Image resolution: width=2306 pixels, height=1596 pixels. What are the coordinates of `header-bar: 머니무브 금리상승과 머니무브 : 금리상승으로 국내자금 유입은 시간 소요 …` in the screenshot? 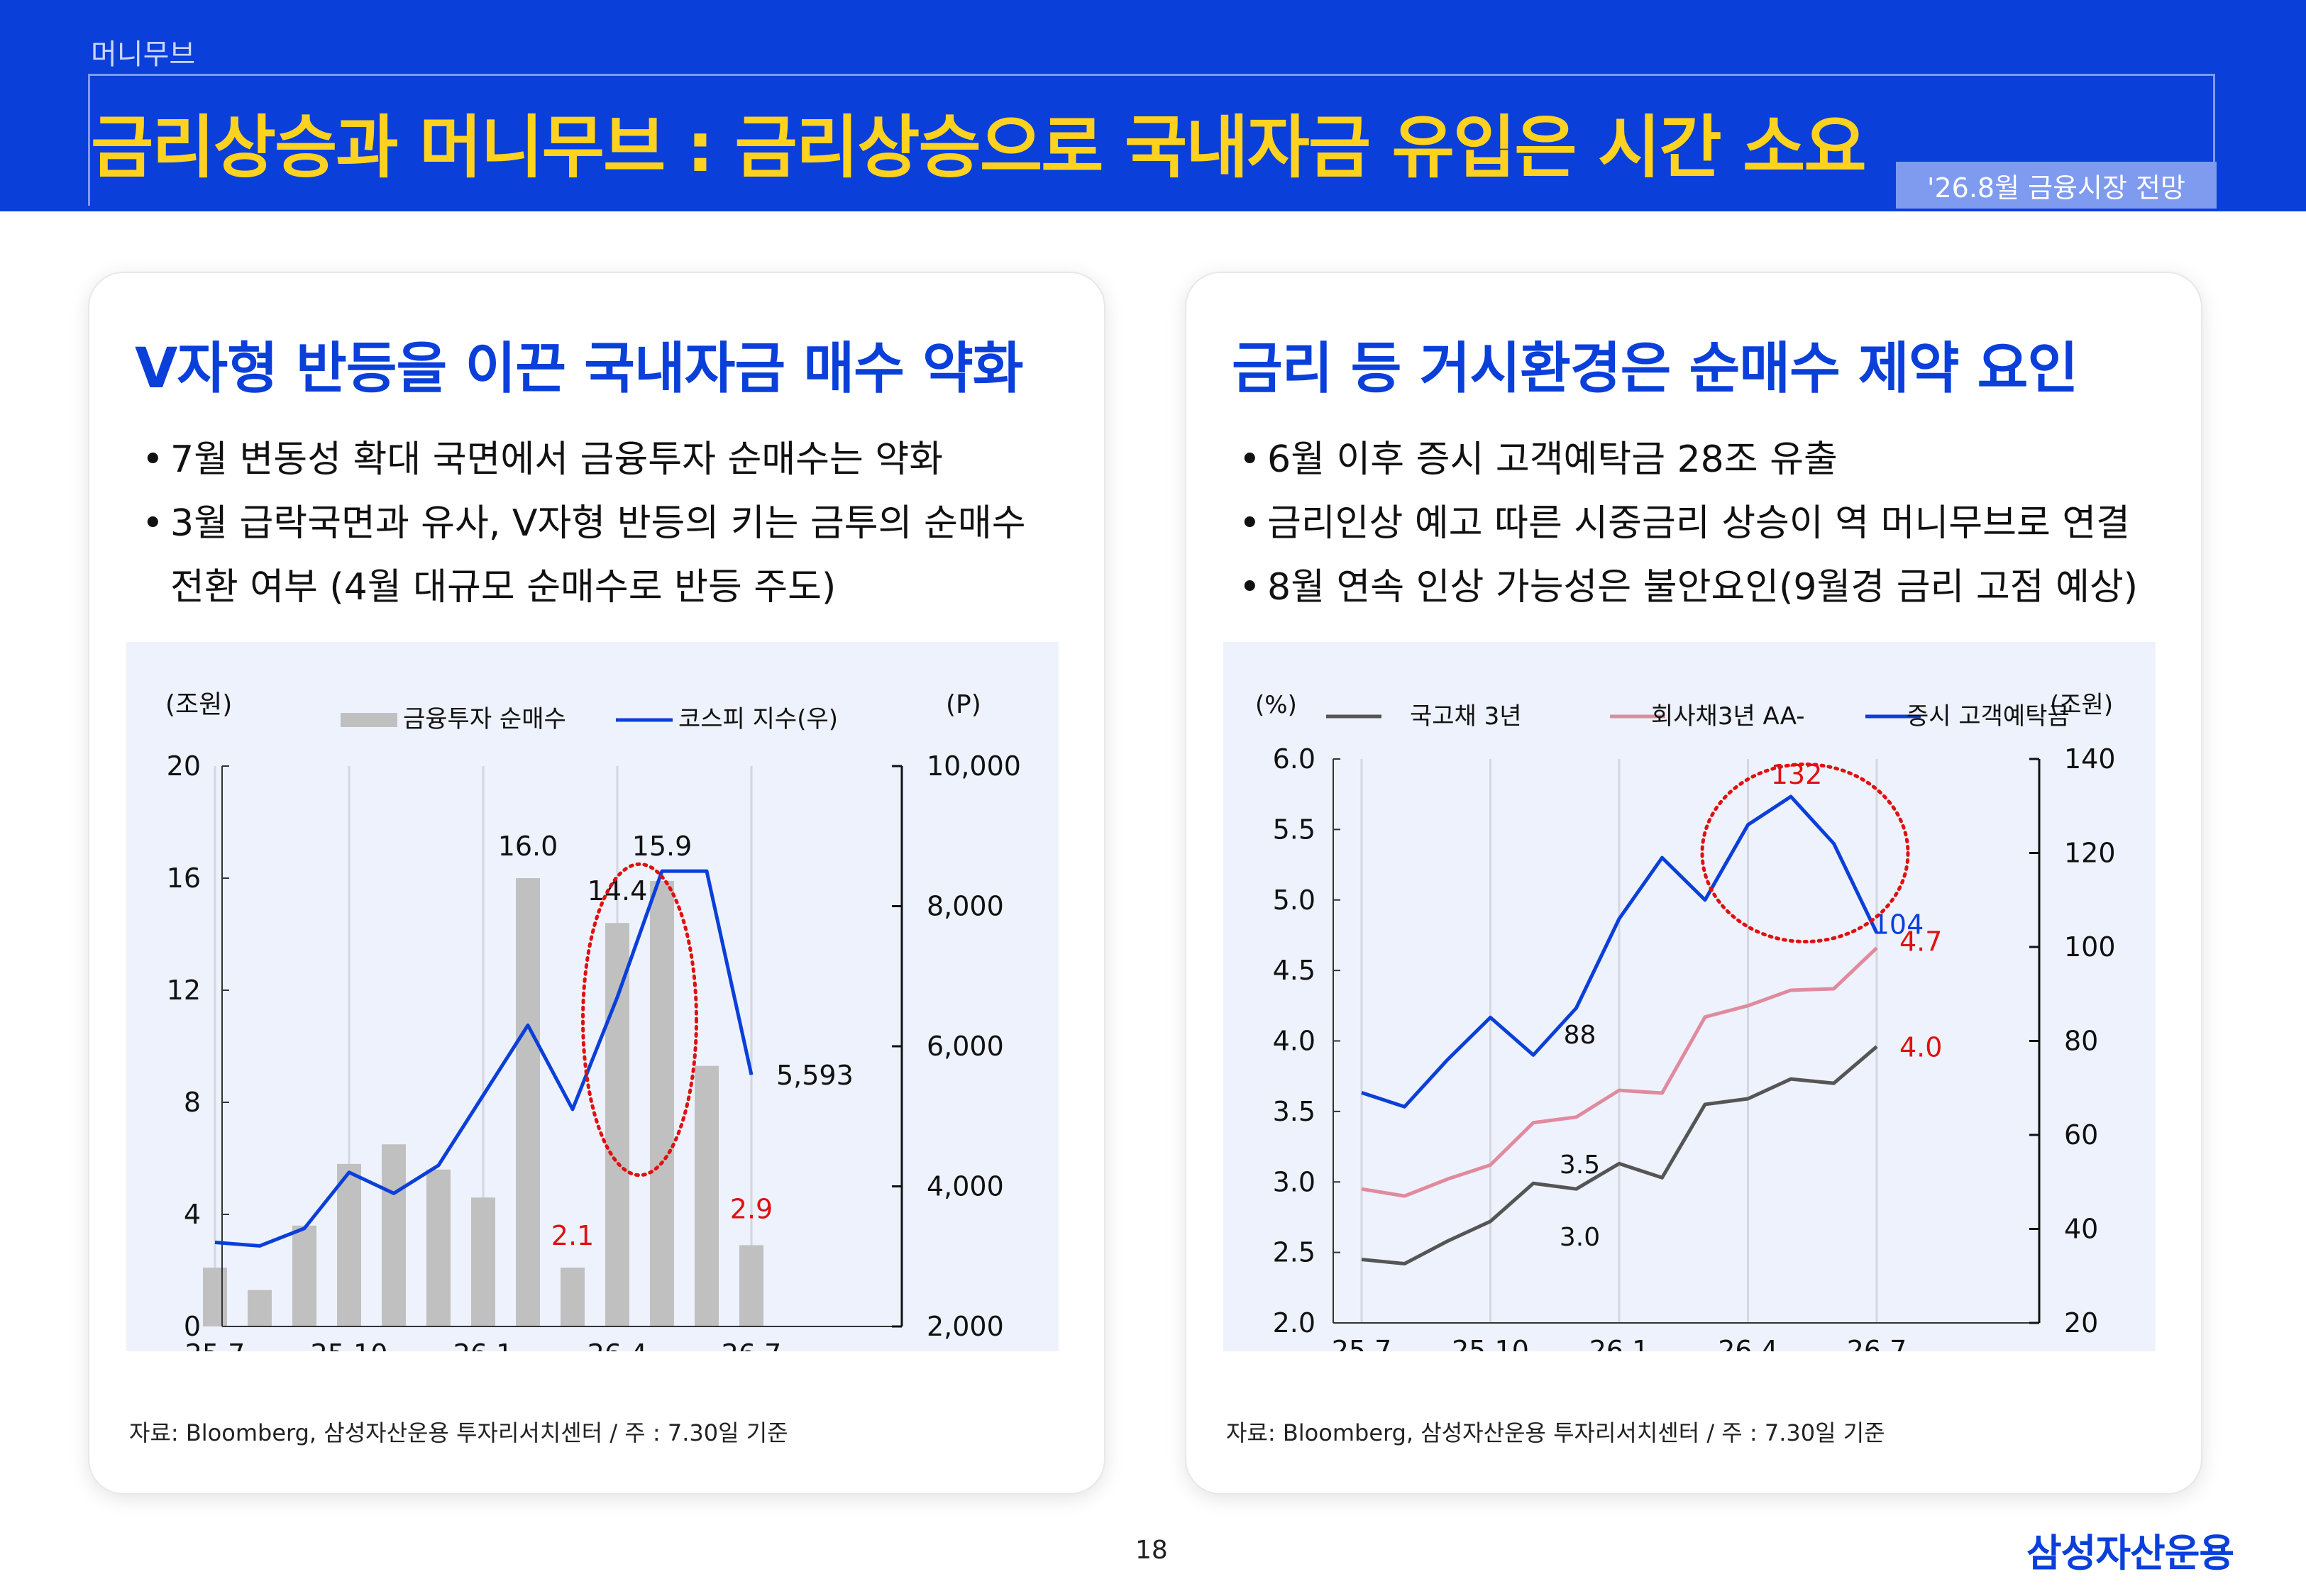 It's located at (1153, 105).